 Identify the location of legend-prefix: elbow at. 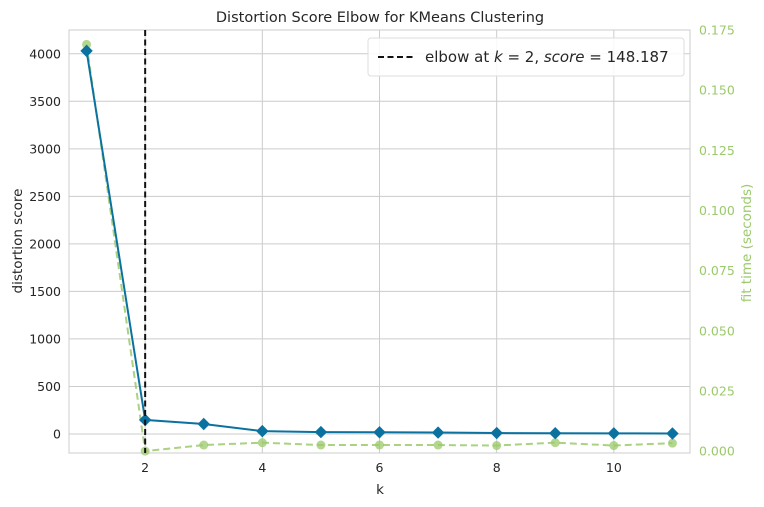
(459, 57).